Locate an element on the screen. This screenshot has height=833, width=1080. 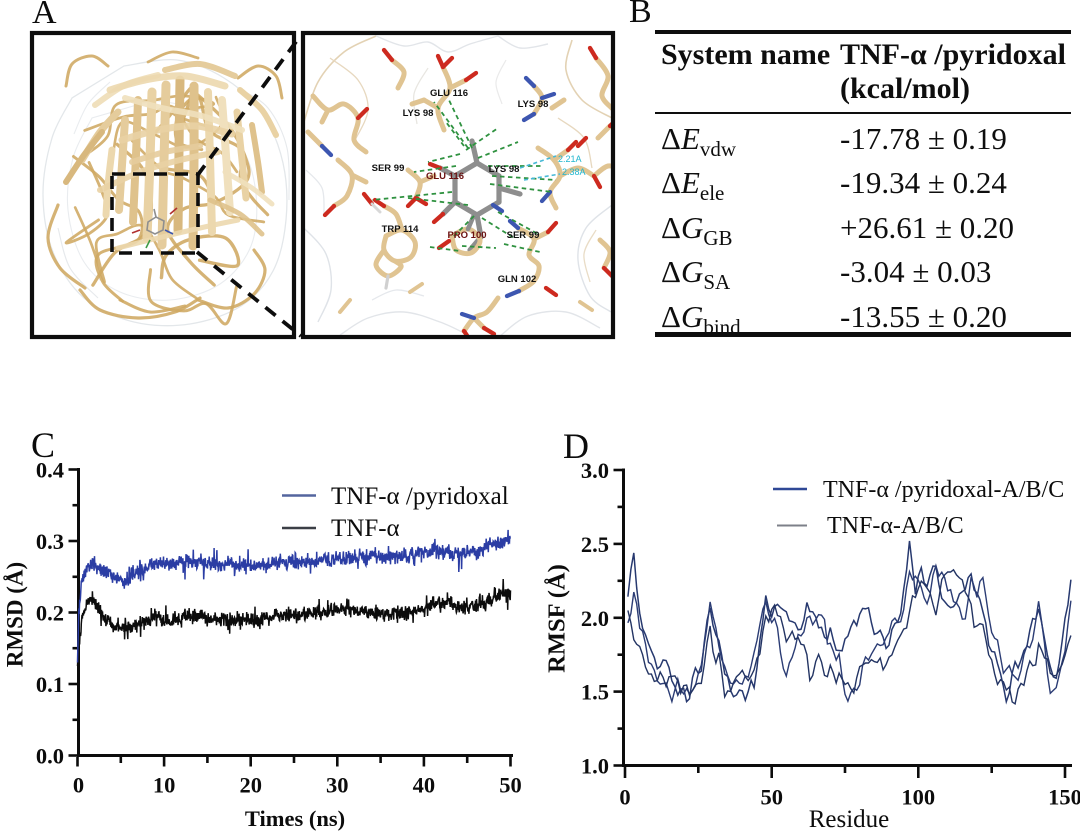
svg-text: 0.0 is located at coordinates (50, 756).